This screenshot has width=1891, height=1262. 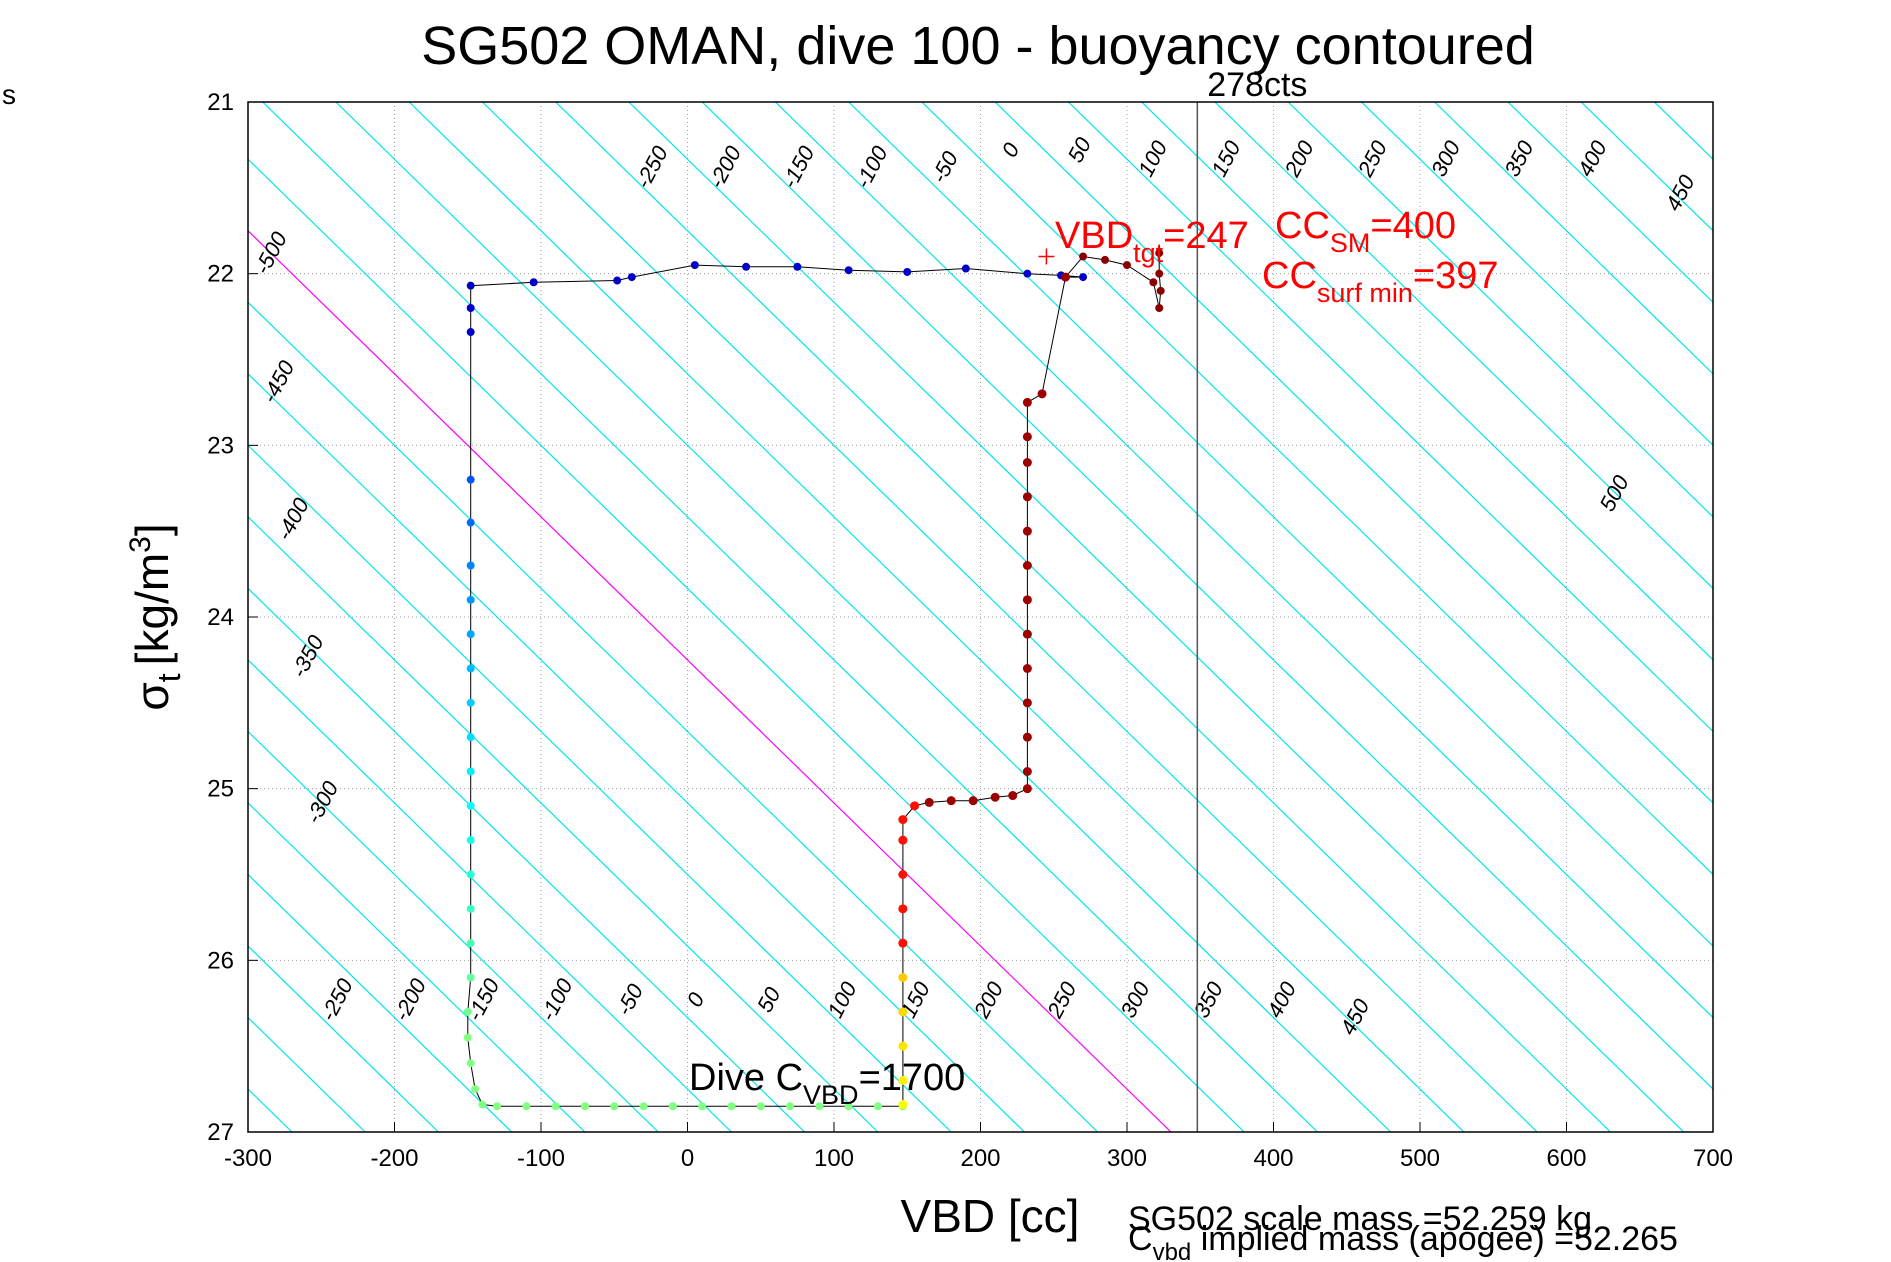 I want to click on contour-label: -350, so click(x=307, y=655).